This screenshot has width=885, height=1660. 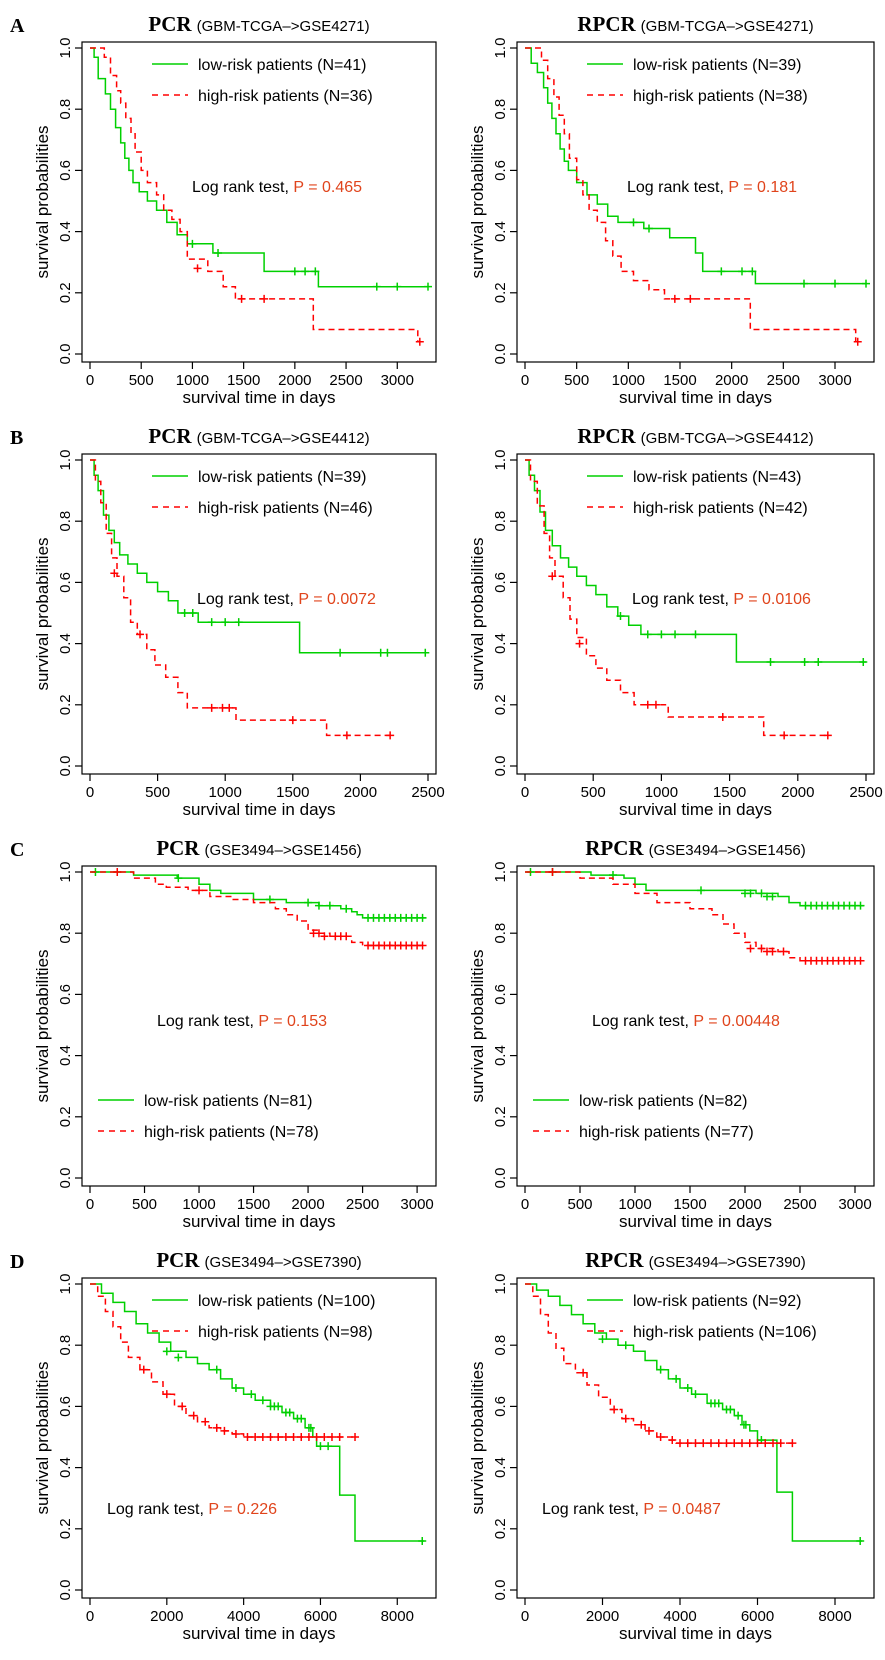 I want to click on logrank-annotation: Log rank test, P = 0.0106, so click(x=721, y=599).